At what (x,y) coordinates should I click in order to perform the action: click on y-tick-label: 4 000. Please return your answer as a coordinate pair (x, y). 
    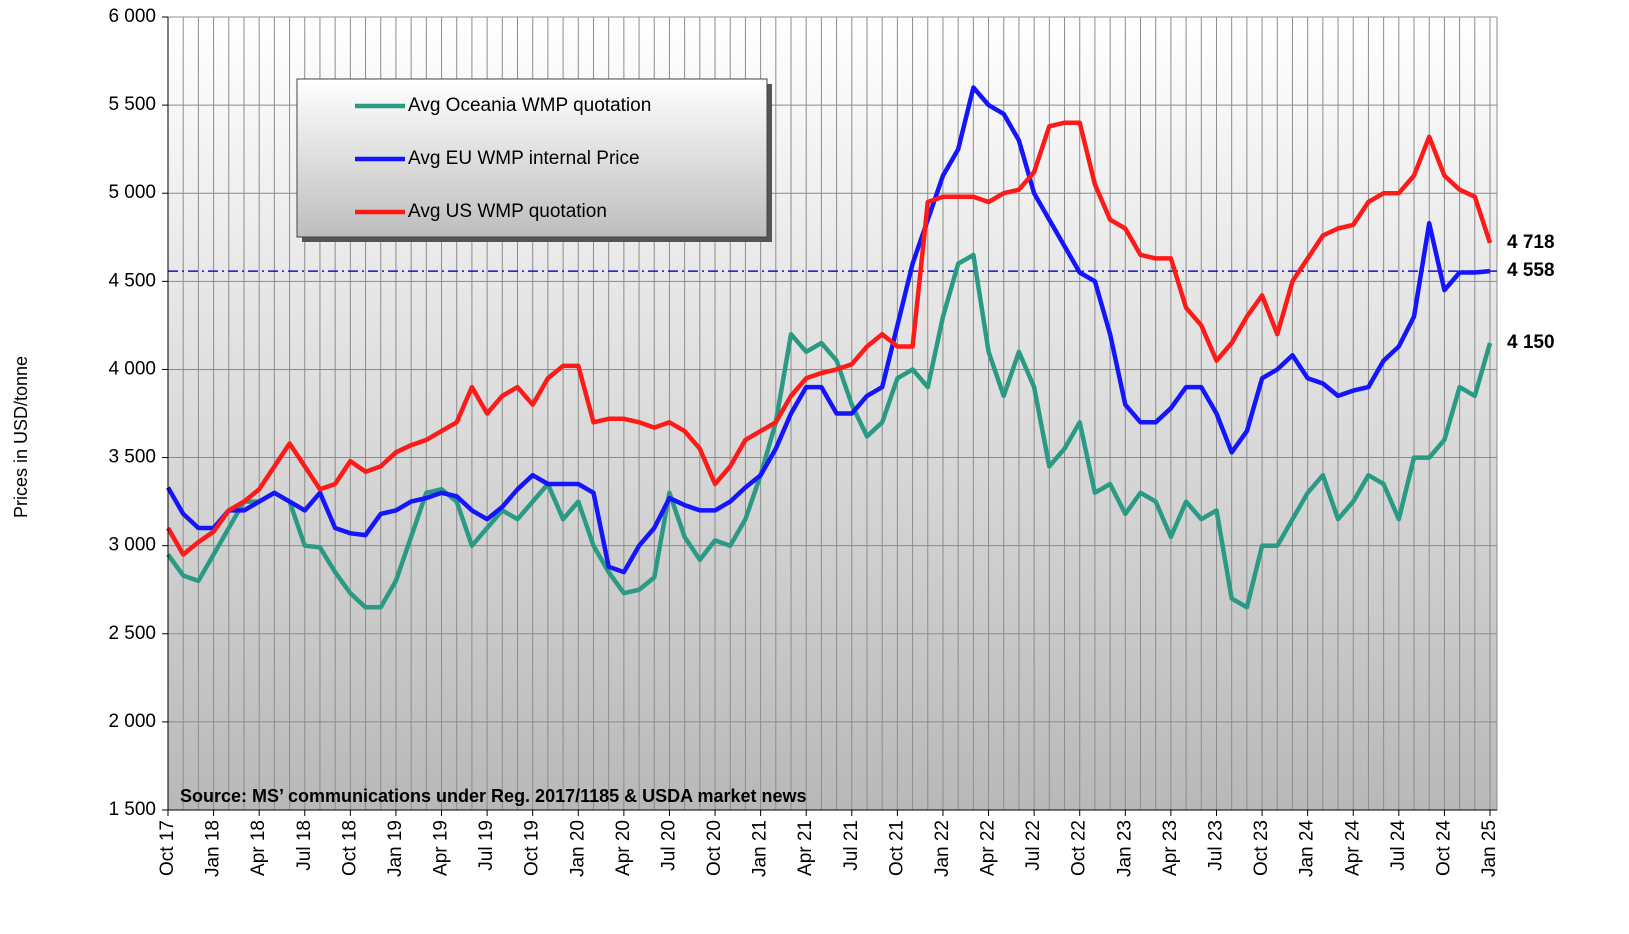
    Looking at the image, I should click on (132, 368).